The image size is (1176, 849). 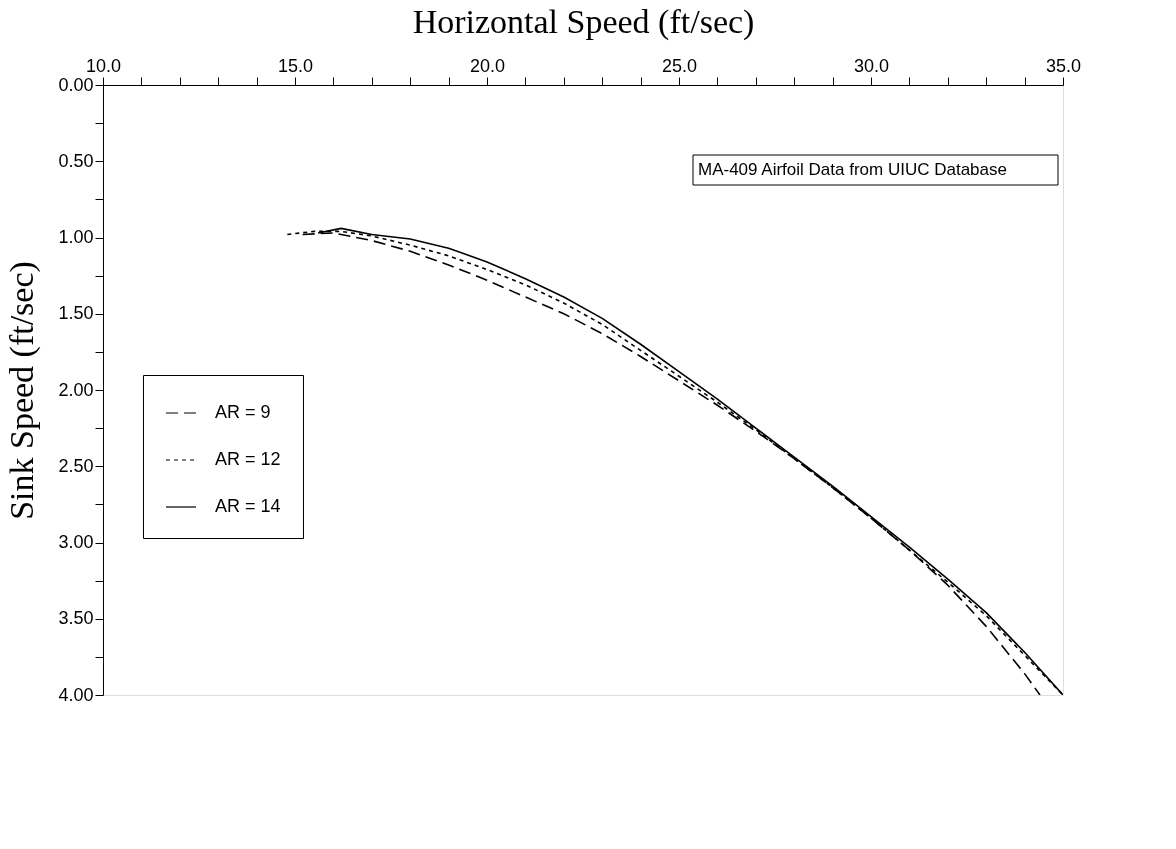 I want to click on y-tick-label: 2.00, so click(x=76, y=389).